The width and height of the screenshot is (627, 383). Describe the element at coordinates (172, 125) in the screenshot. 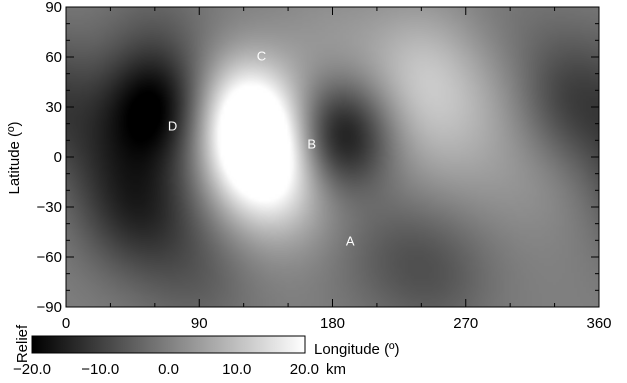

I see `annotation-label: D` at that location.